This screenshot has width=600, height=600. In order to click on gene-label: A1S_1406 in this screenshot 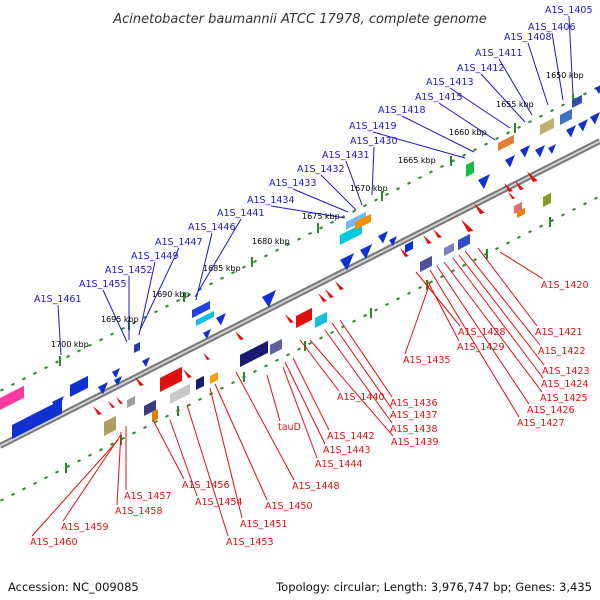, I will do `click(552, 27)`.